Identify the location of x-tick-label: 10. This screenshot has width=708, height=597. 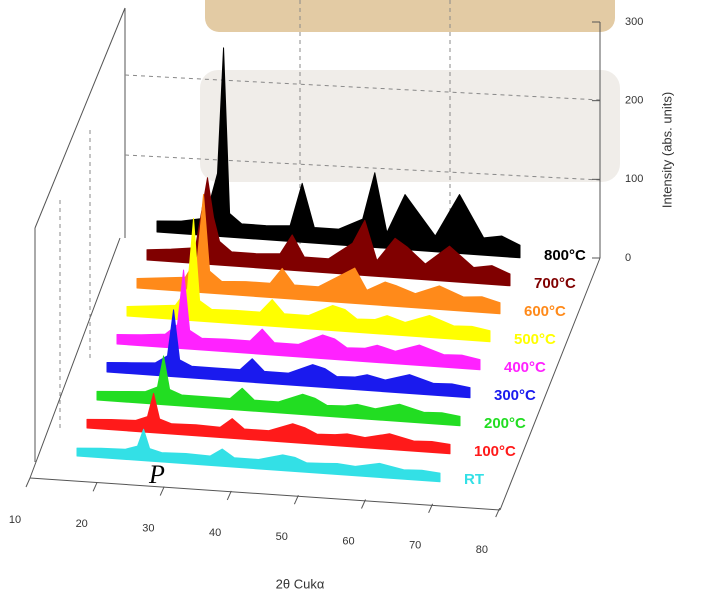
(15, 520).